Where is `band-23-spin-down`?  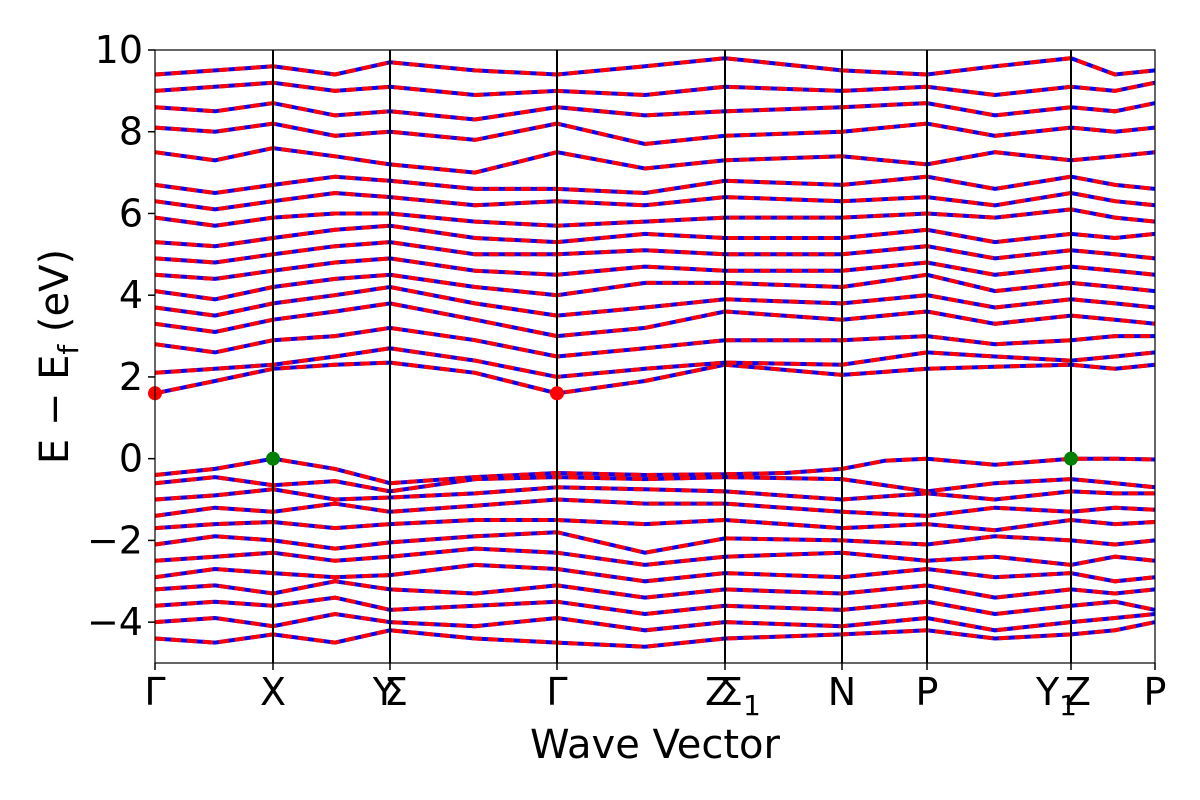
band-23-spin-down is located at coordinates (655, 185).